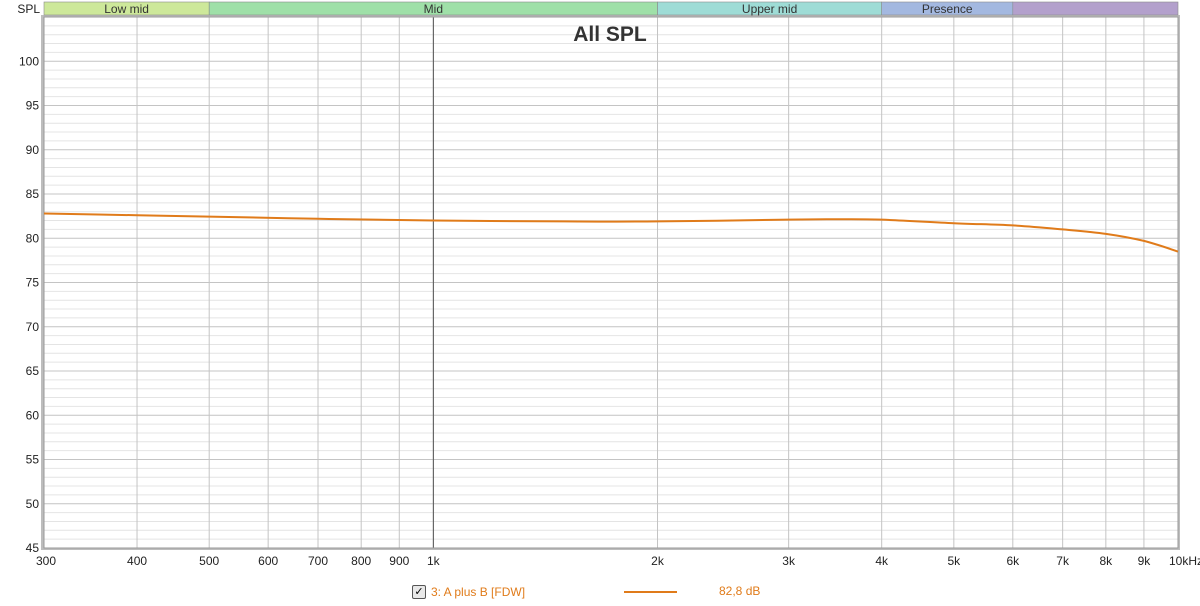 This screenshot has width=1200, height=606. What do you see at coordinates (769, 9) in the screenshot?
I see `band-label: Upper mid` at bounding box center [769, 9].